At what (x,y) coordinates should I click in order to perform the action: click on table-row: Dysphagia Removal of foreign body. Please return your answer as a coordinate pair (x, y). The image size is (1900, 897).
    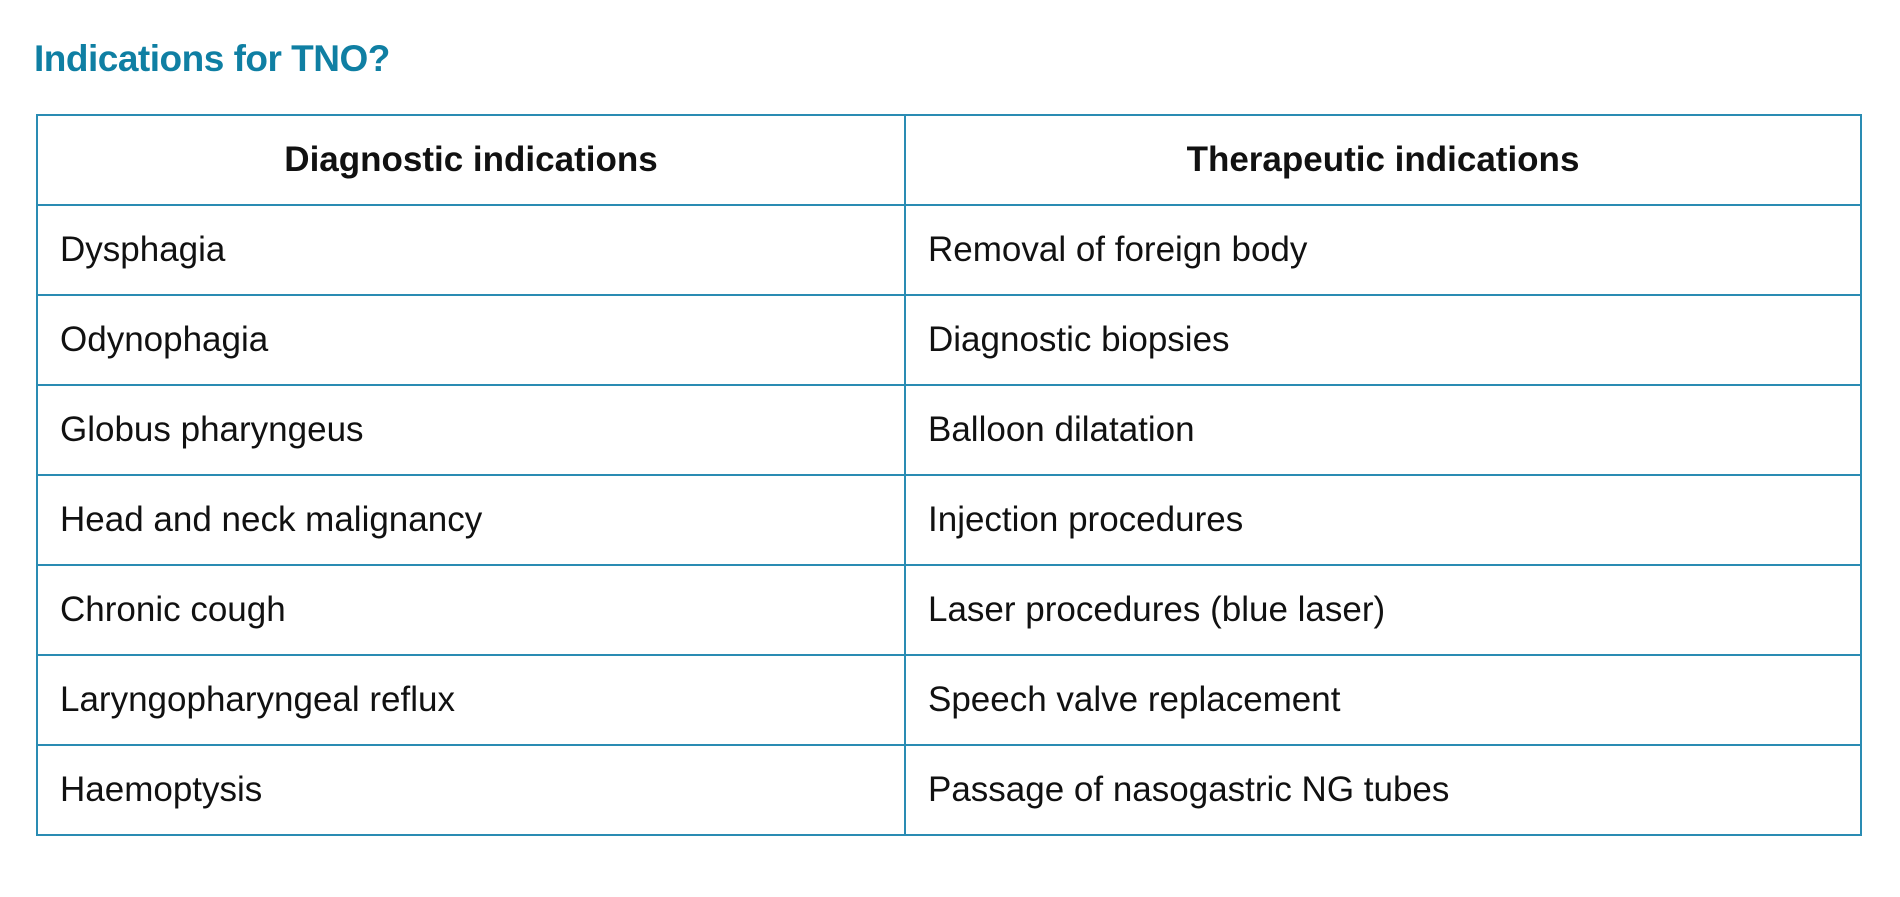
    Looking at the image, I should click on (949, 250).